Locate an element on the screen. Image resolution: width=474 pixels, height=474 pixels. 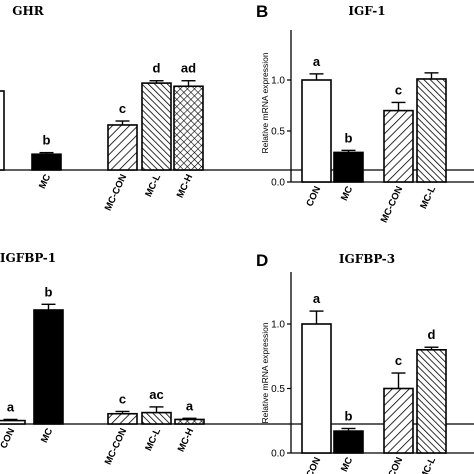
panel-title: IGFBP-1 is located at coordinates (28, 258).